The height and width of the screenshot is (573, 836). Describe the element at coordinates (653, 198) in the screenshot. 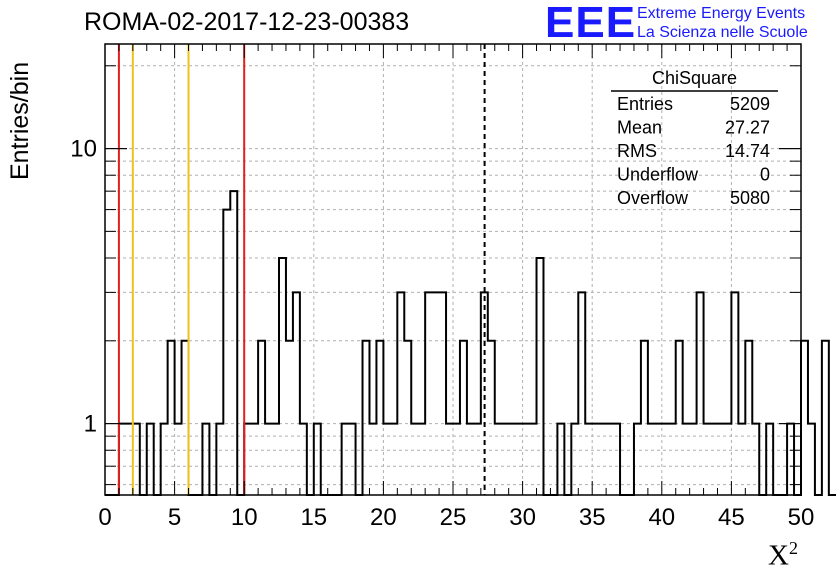

I see `stats-row-label: Overflow` at that location.